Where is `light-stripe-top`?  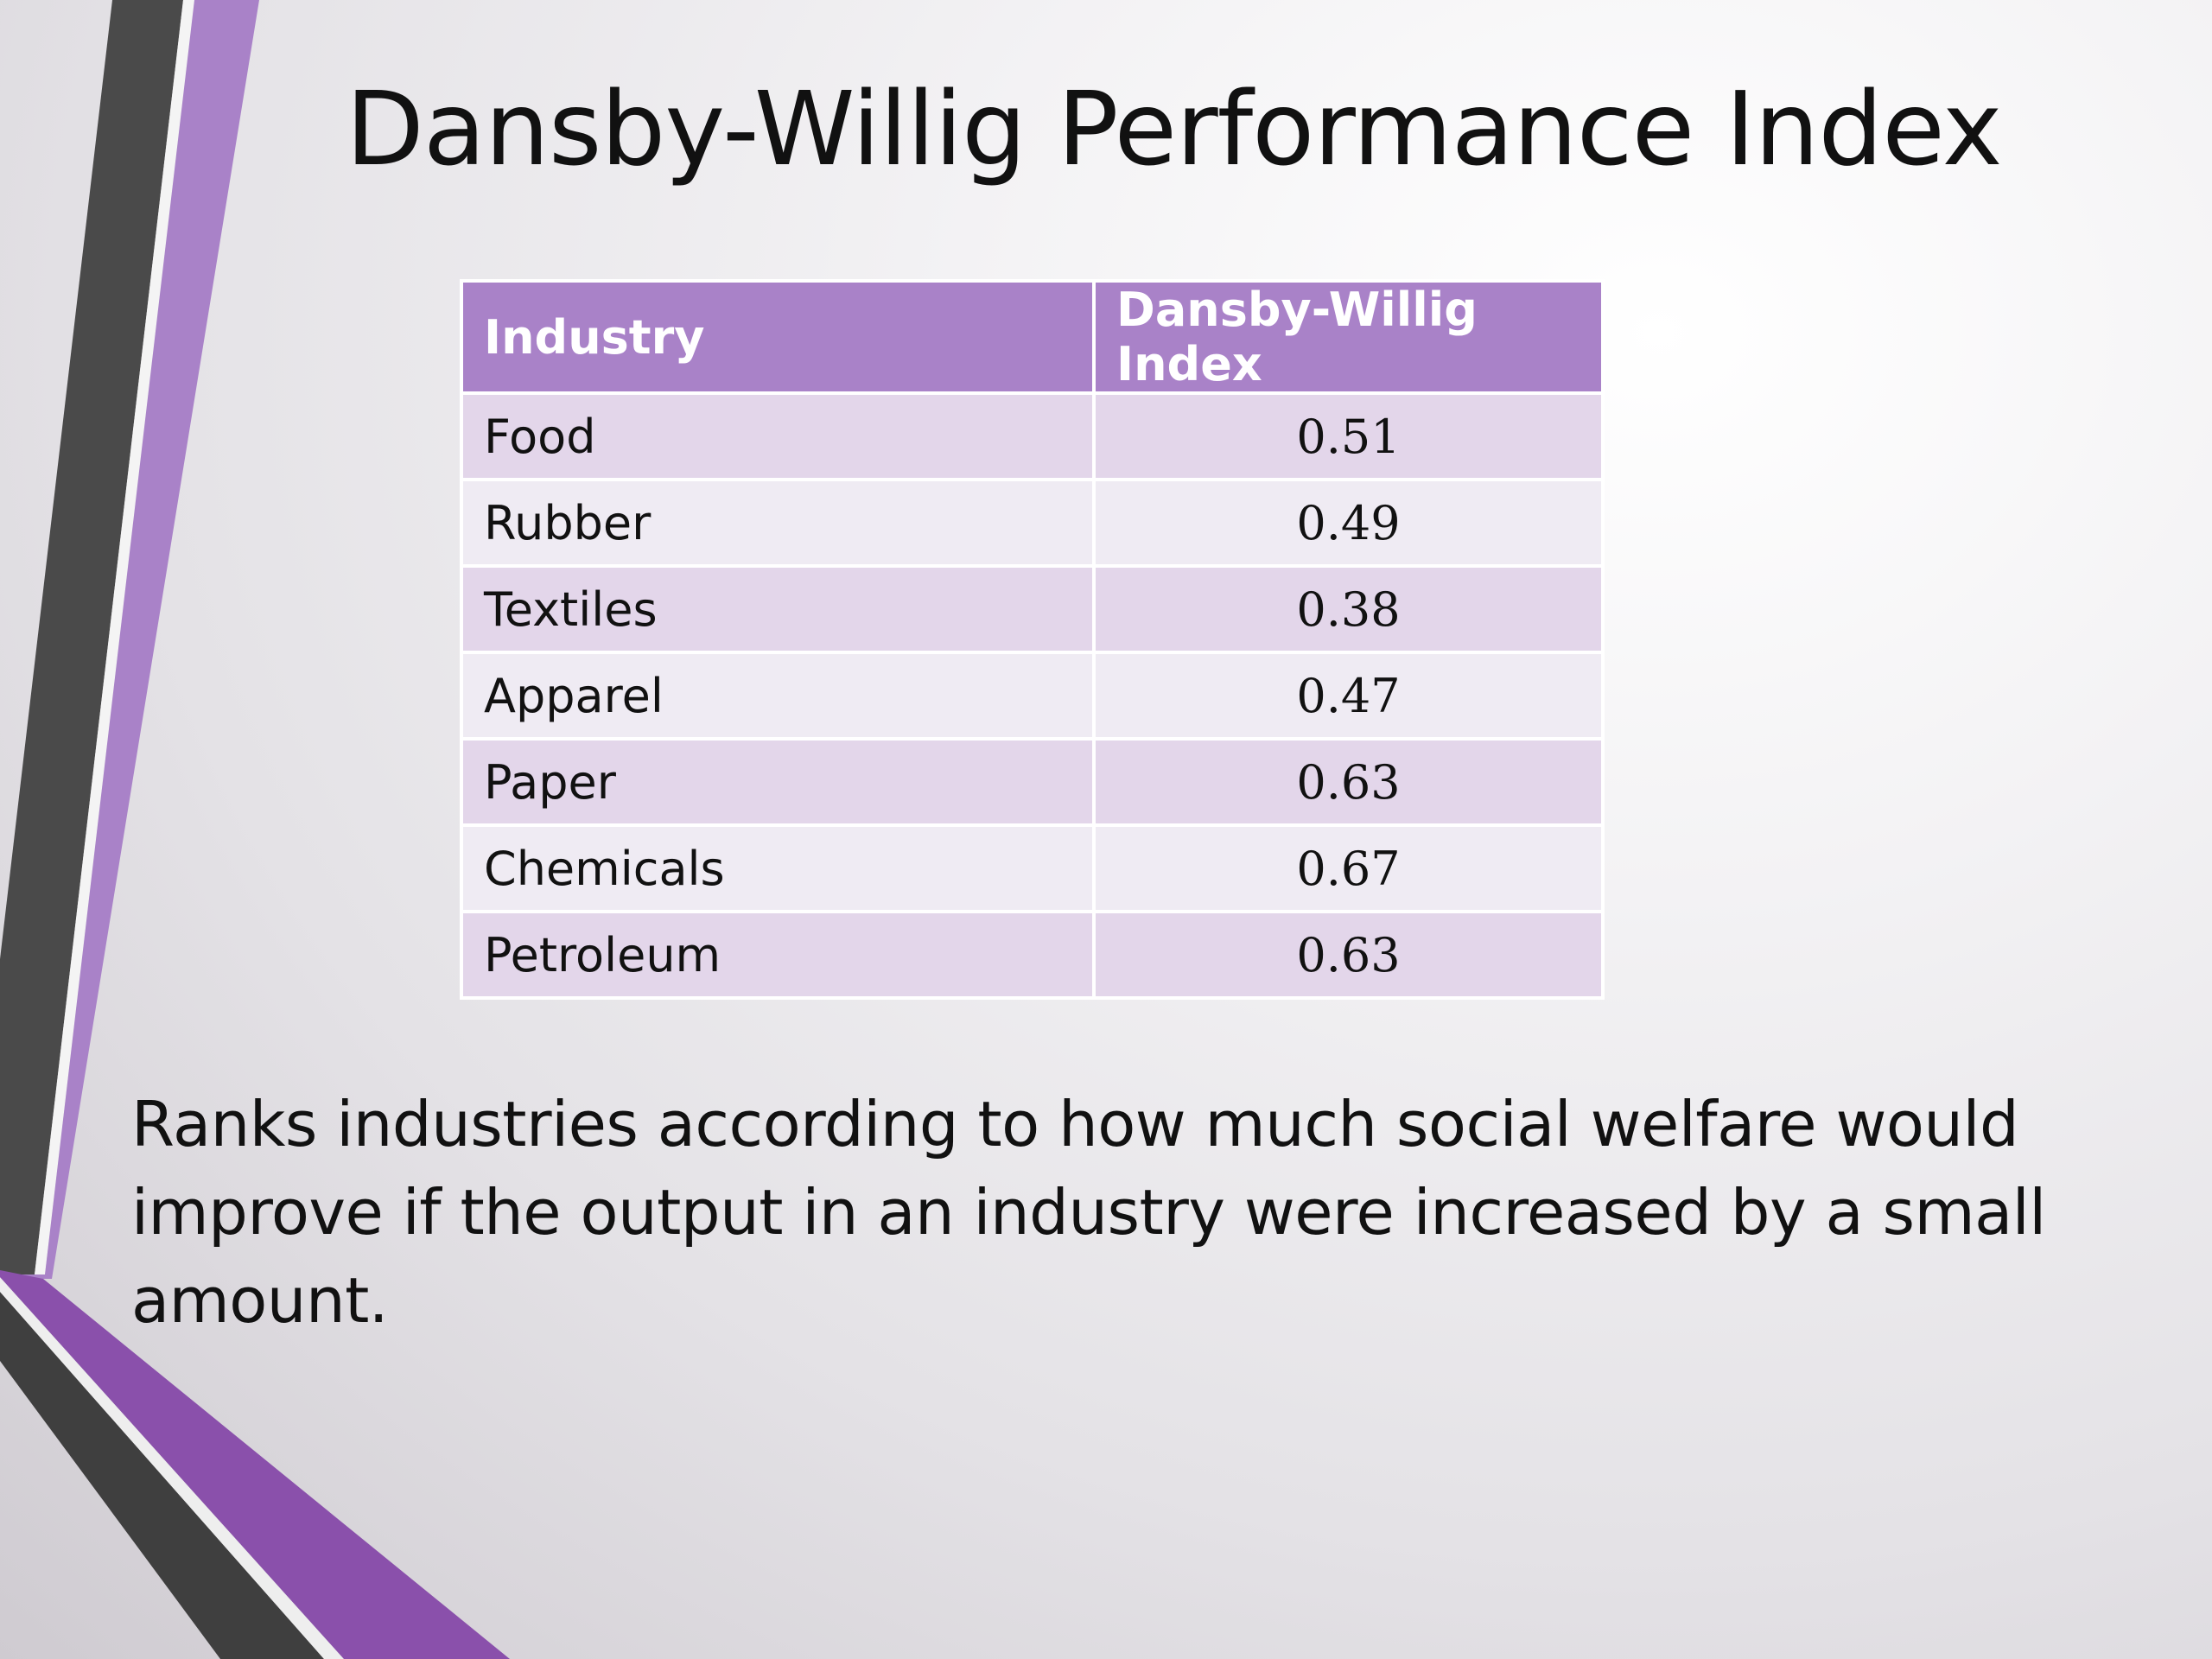 light-stripe-top is located at coordinates (114, 637).